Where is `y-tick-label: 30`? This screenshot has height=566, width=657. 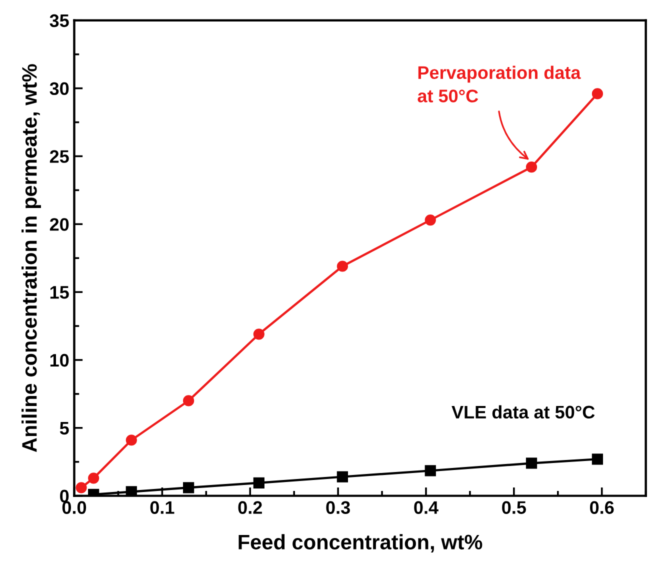 y-tick-label: 30 is located at coordinates (59, 89).